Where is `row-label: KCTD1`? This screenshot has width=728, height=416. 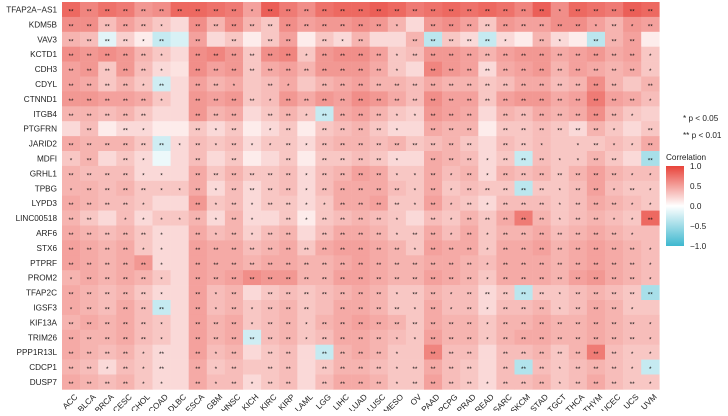 row-label: KCTD1 is located at coordinates (43, 54).